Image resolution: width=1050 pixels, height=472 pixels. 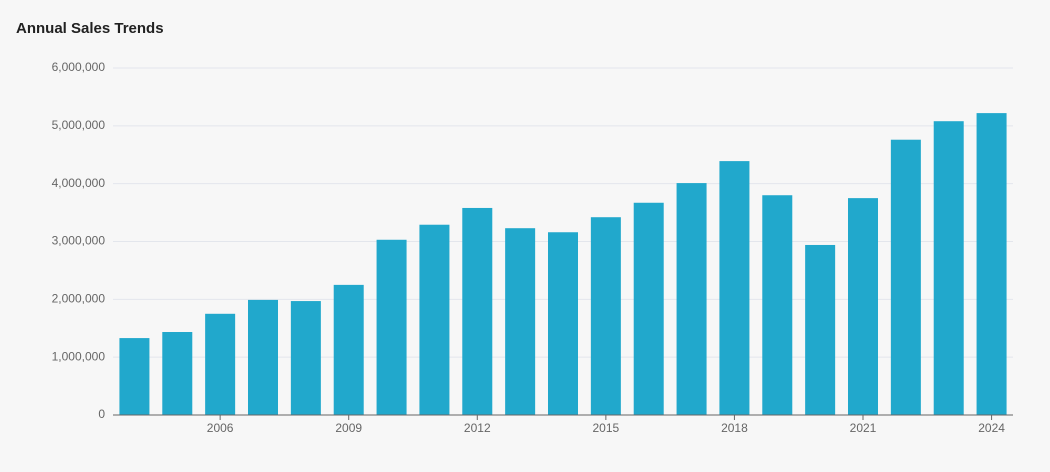 I want to click on x-tick-label: 2021, so click(x=863, y=428).